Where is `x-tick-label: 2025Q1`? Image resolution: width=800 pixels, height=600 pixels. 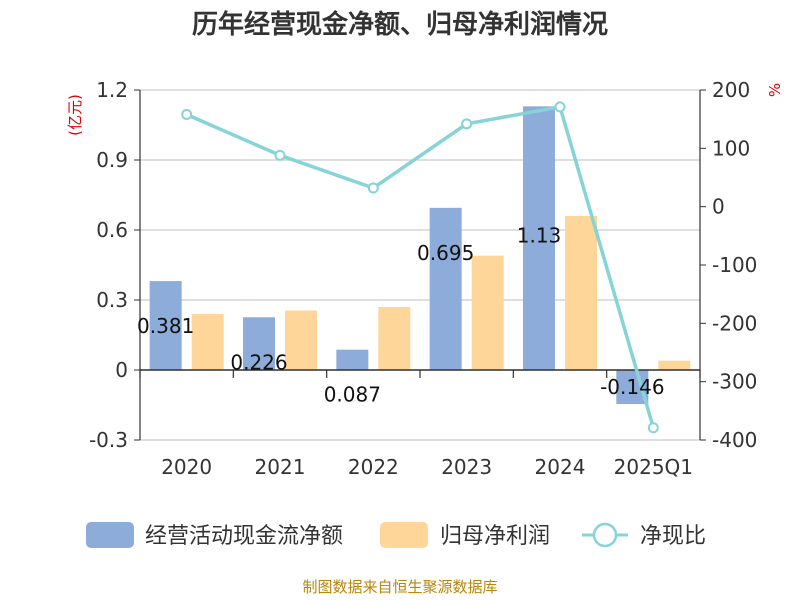 x-tick-label: 2025Q1 is located at coordinates (653, 467).